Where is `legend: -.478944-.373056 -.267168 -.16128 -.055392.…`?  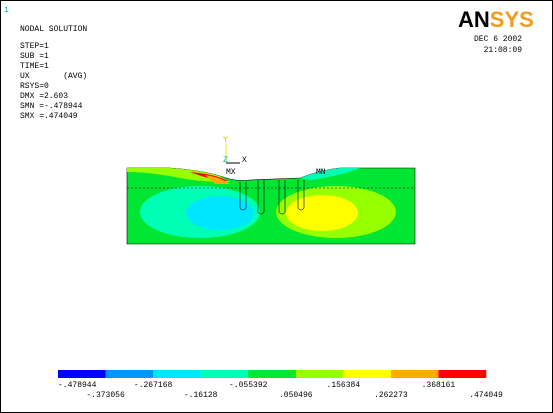 legend: -.478944-.373056 -.267168 -.16128 -.055392.… is located at coordinates (280, 385).